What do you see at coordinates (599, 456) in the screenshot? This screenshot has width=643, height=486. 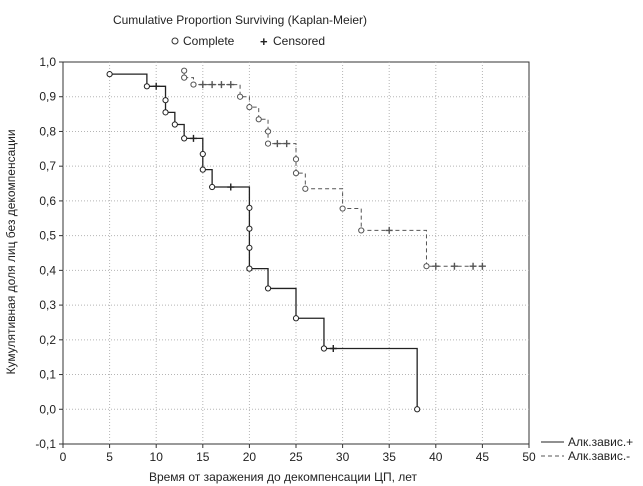 I see `legend-label-1: Алк.завис.-` at bounding box center [599, 456].